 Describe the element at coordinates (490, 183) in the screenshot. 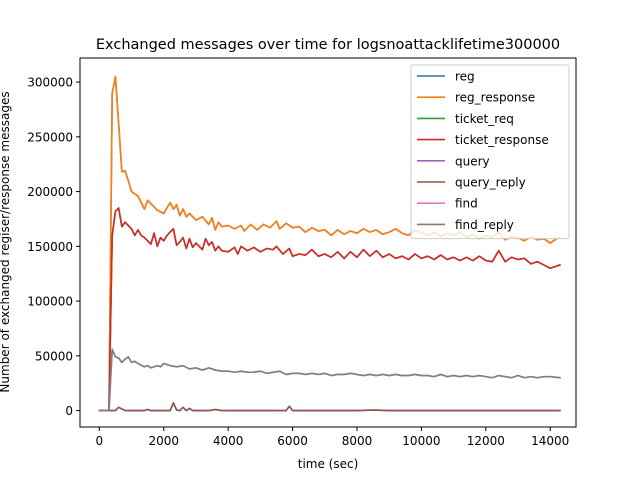

I see `legend-label: query_reply` at that location.